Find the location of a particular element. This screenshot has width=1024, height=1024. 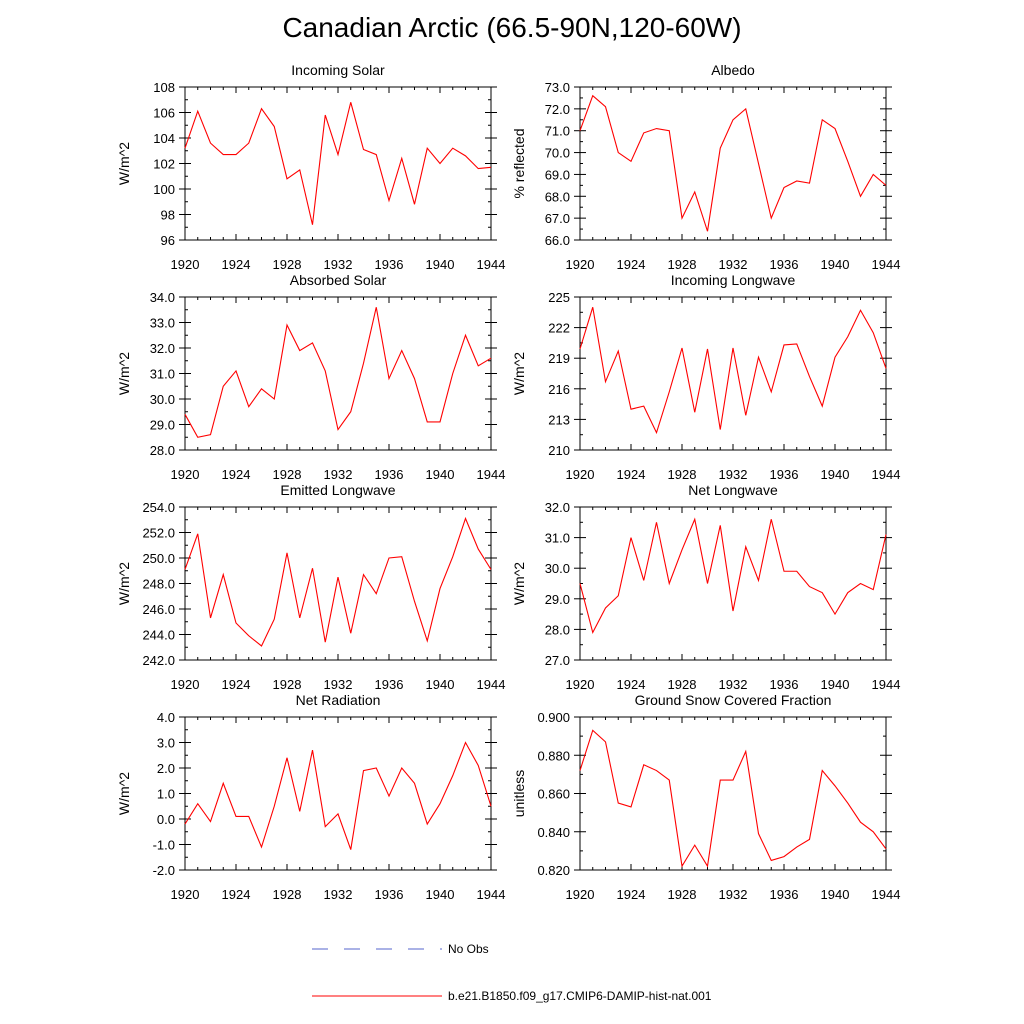

panel-title: Incoming Longwave is located at coordinates (733, 280).